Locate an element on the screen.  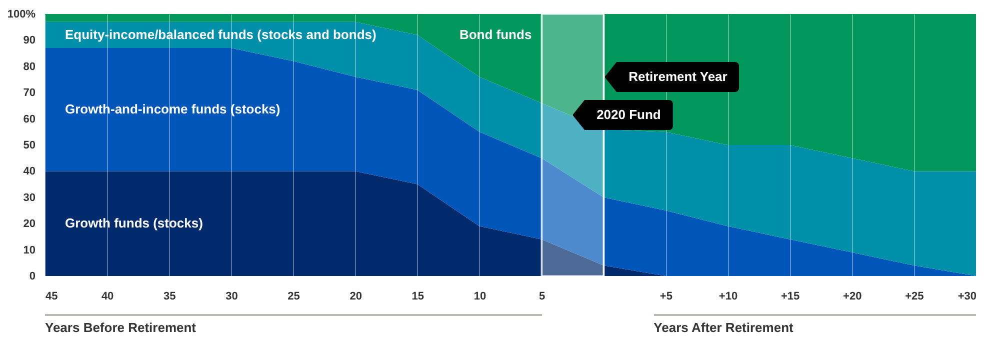
callout-tag: 2020 Fund is located at coordinates (622, 115).